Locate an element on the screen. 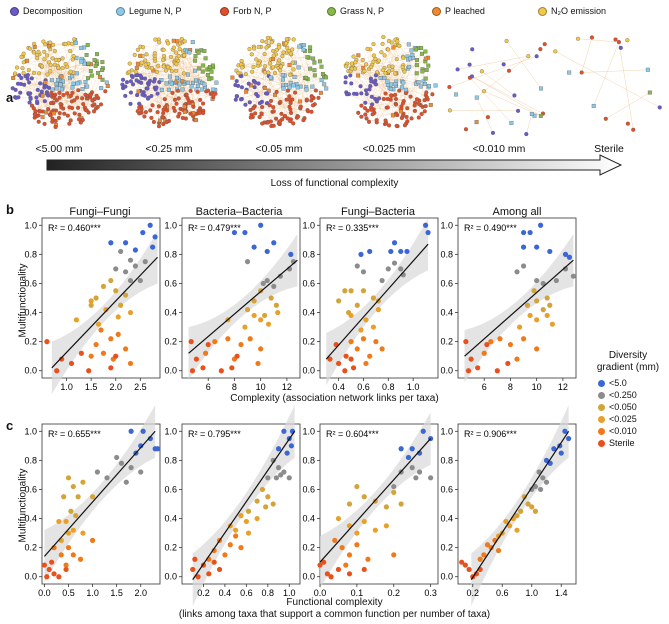 The image size is (669, 624). diversity-legend-label: <0.050 is located at coordinates (623, 407).